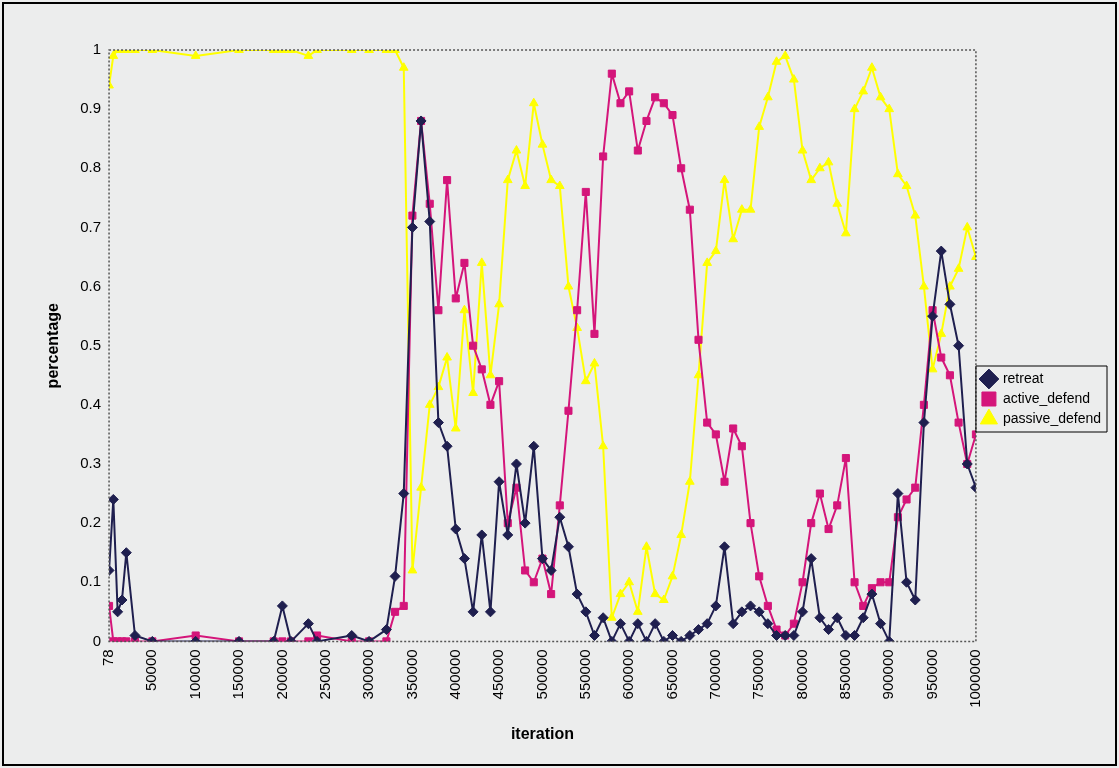 This screenshot has height=768, width=1119. Describe the element at coordinates (931, 674) in the screenshot. I see `x-tick-label: 950000` at that location.